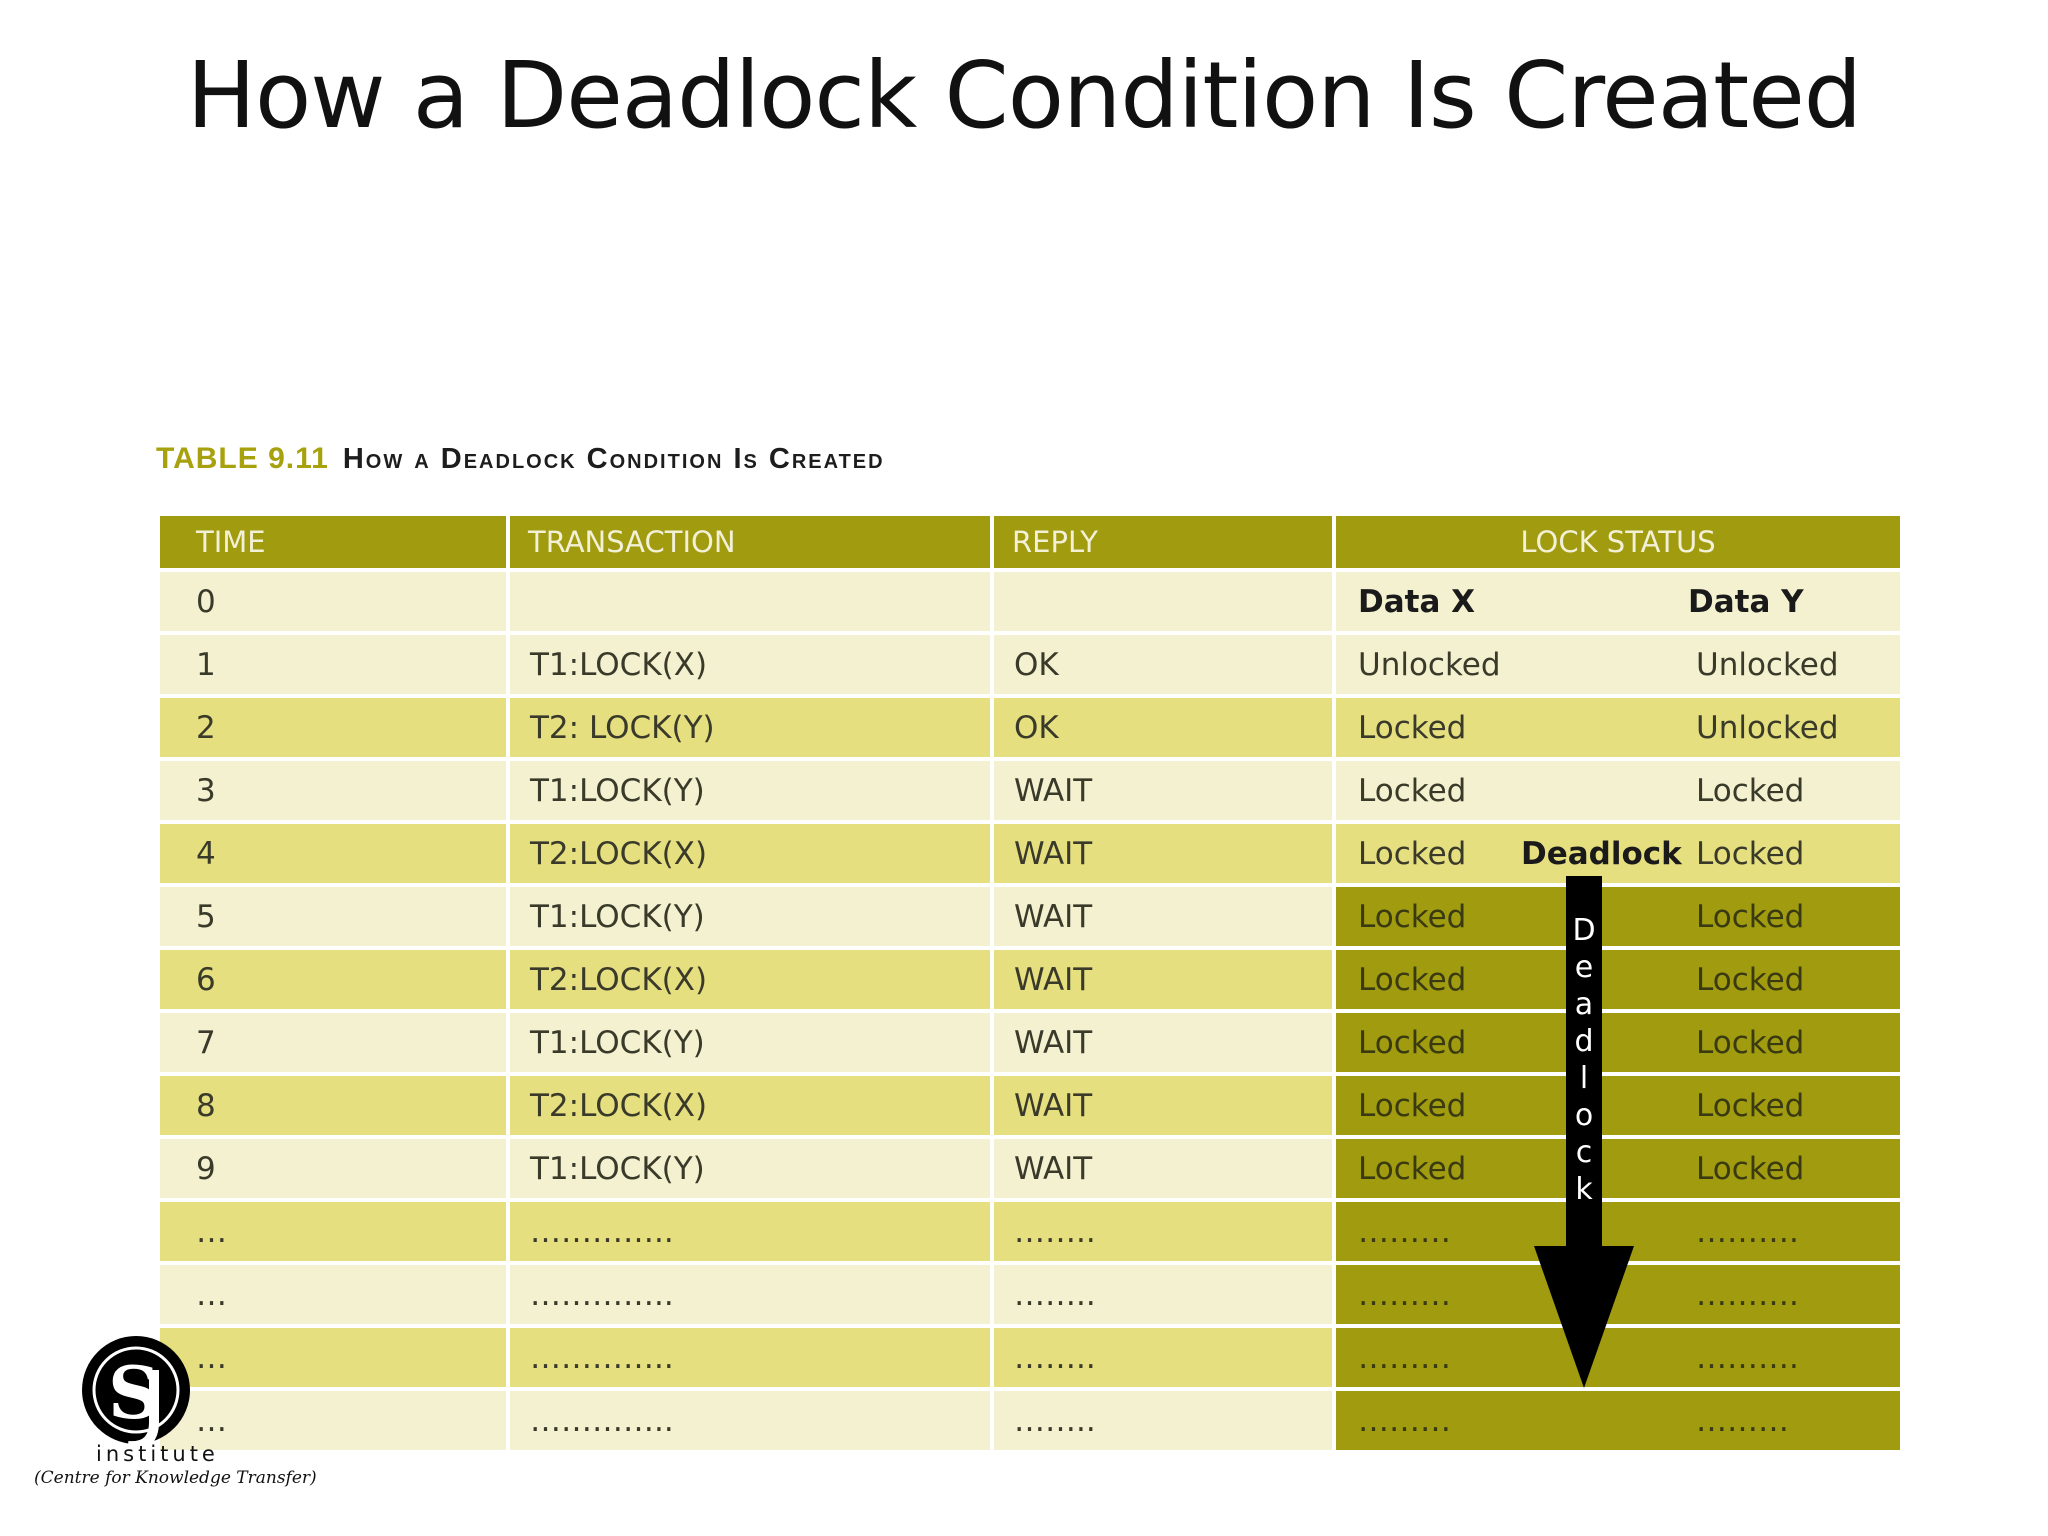 The image size is (2048, 1536). I want to click on table-row: 4 T2:LOCK(X) WAIT Locked Deadlock Locked, so click(1030, 853).